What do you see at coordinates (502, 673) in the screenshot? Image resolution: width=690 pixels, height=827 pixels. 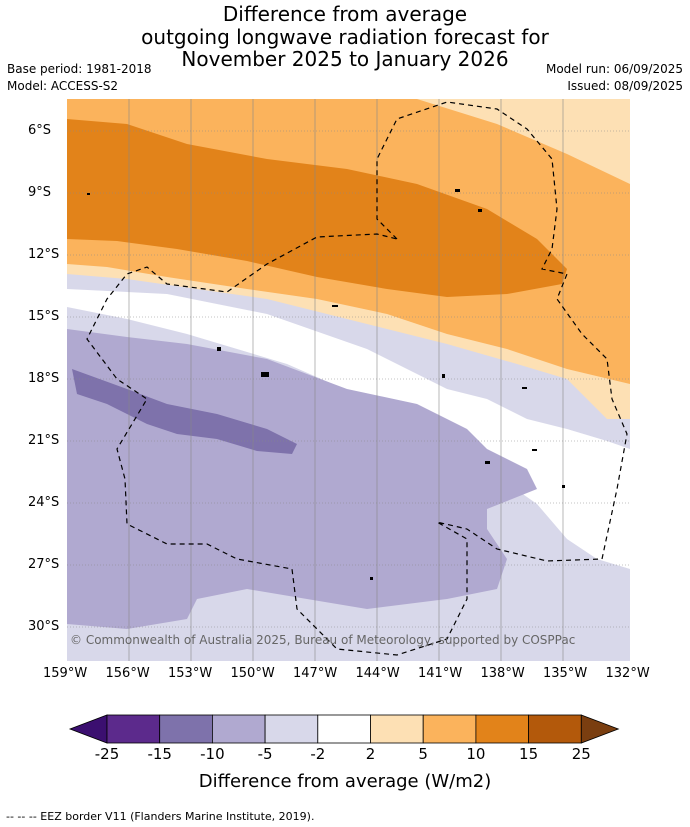 I see `lon-label: 138°W` at bounding box center [502, 673].